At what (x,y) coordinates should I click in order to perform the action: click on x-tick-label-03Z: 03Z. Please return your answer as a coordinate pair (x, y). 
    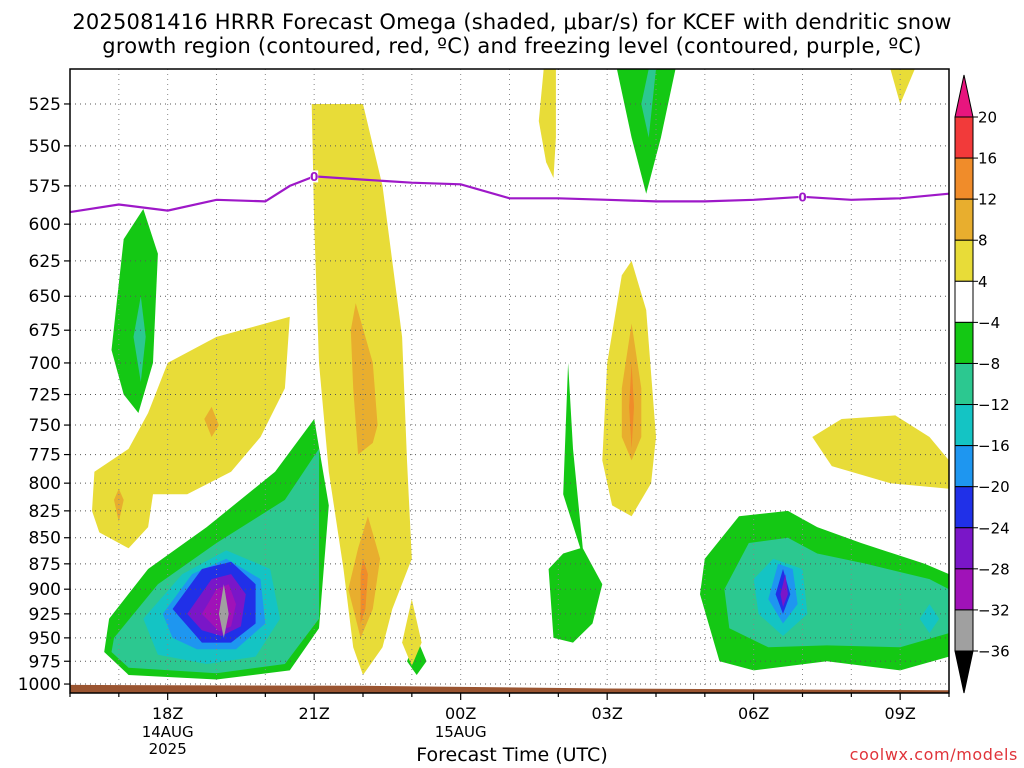
    Looking at the image, I should click on (607, 713).